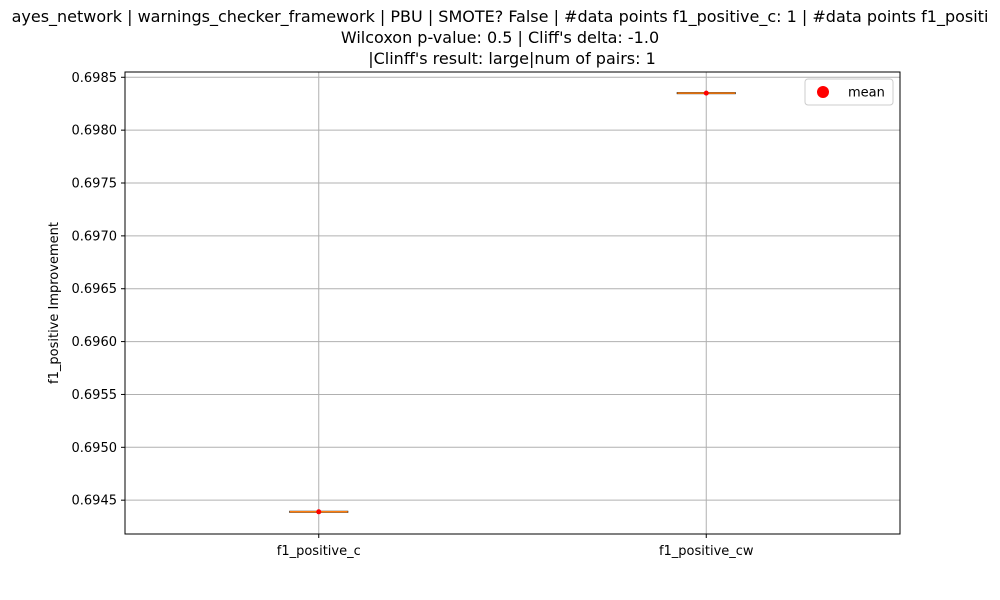 The height and width of the screenshot is (600, 1000). Describe the element at coordinates (95, 289) in the screenshot. I see `y-tick-label: 0.6965` at that location.